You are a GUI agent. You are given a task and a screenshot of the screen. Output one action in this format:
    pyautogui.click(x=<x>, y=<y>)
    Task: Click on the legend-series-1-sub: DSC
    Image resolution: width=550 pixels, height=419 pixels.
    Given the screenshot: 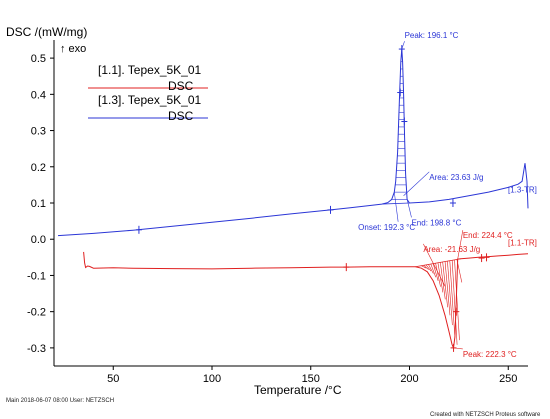 What is the action you would take?
    pyautogui.click(x=181, y=86)
    